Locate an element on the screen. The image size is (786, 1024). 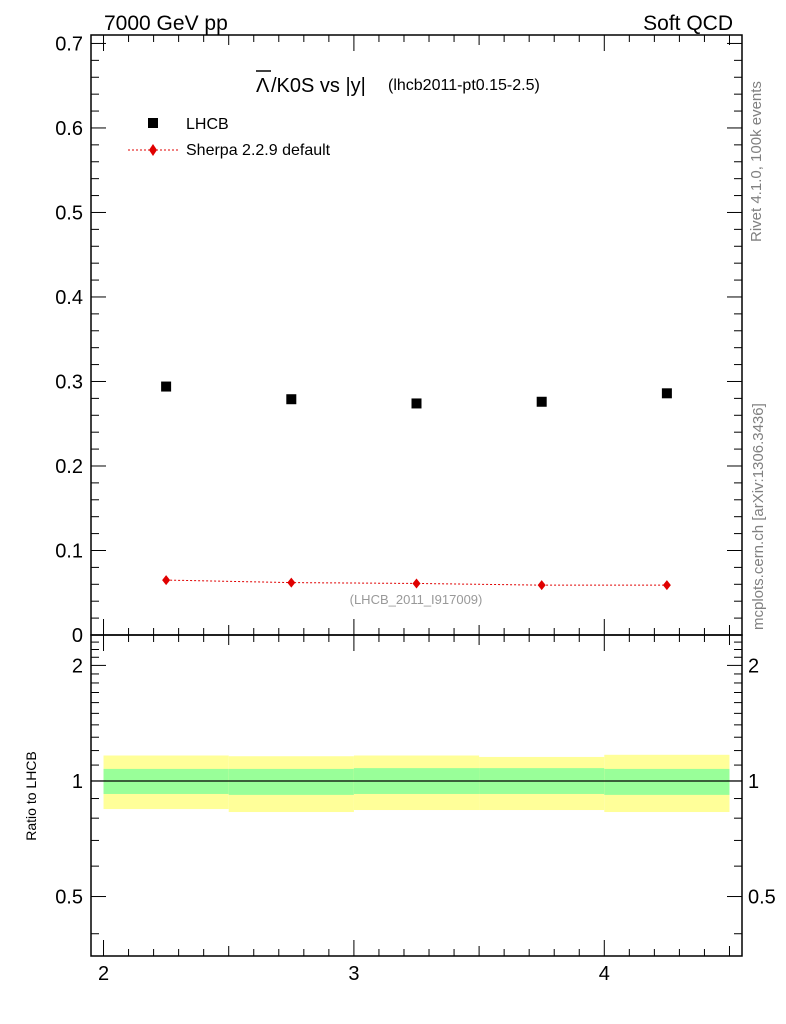
legend-label-sherpa: Sherpa 2.2.9 default is located at coordinates (258, 150).